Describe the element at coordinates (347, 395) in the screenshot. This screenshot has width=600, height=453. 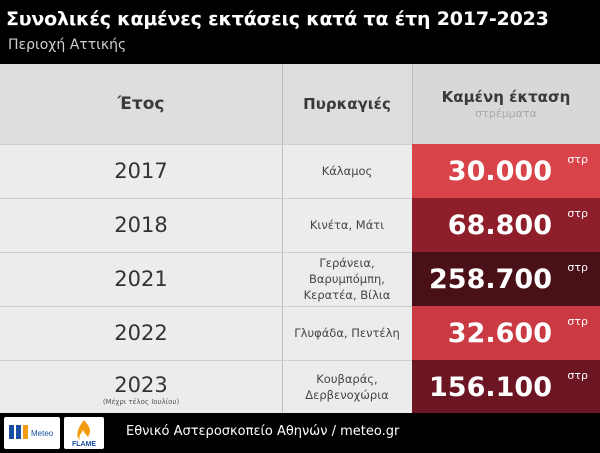
I see `fire-location-label: Δερβενοχώρια` at that location.